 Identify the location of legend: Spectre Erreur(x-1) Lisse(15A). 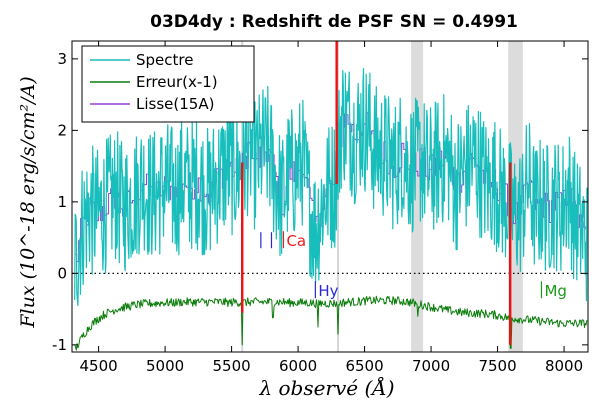
(168, 84).